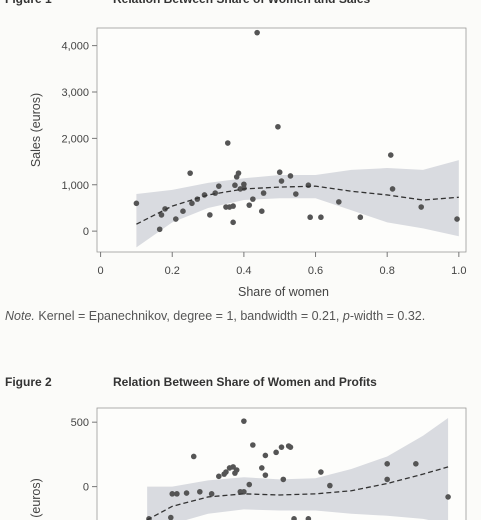 The height and width of the screenshot is (520, 481). What do you see at coordinates (36, 130) in the screenshot?
I see `y-axis-label: Sales (euros)` at bounding box center [36, 130].